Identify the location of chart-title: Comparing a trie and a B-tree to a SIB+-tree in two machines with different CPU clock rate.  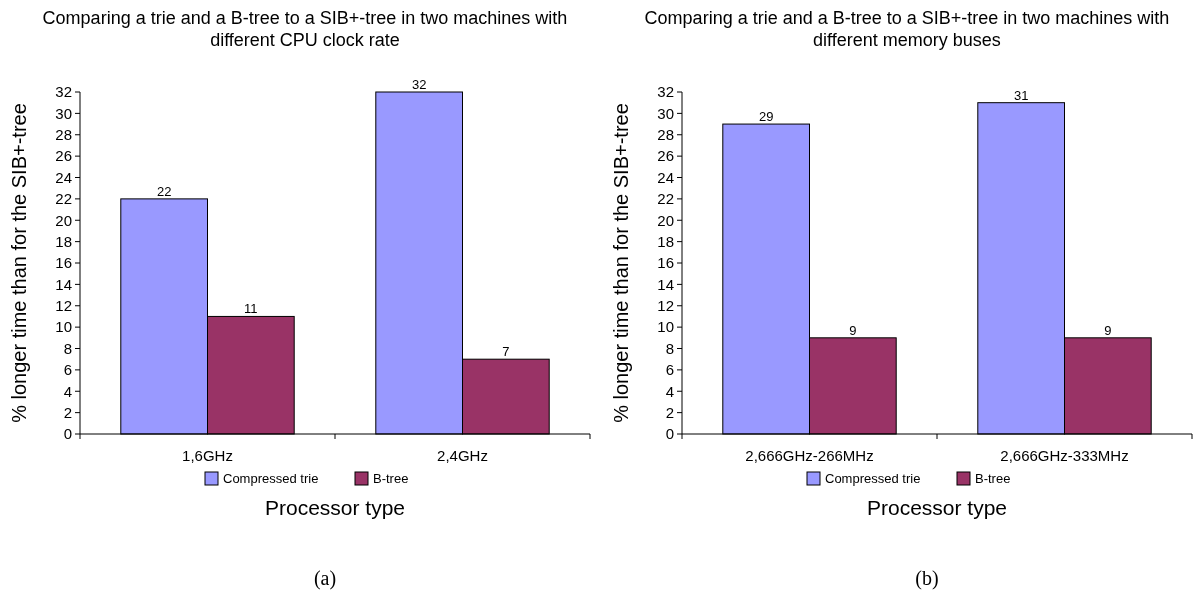
(305, 29).